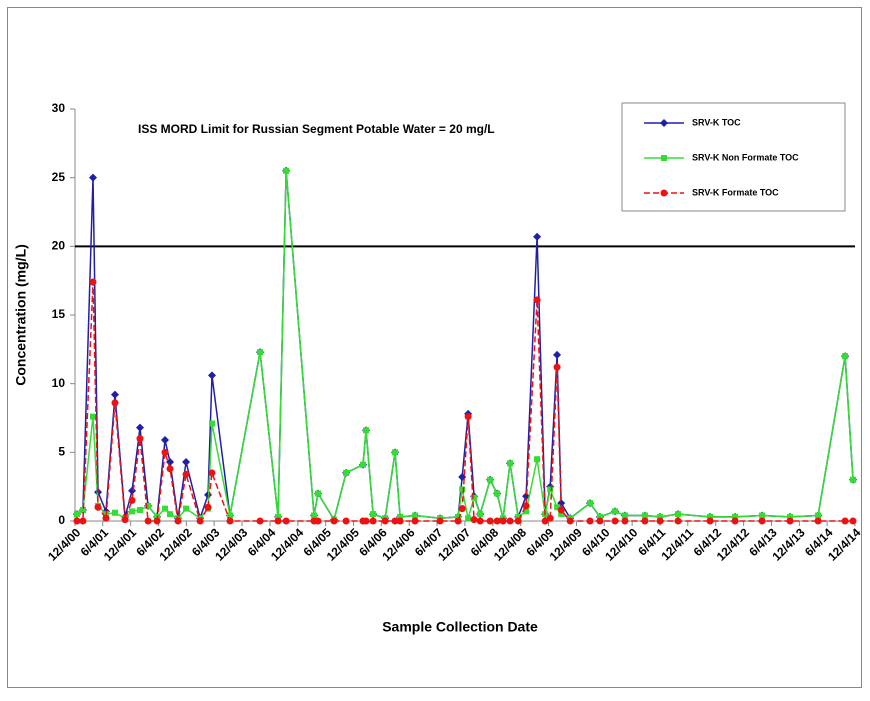 The height and width of the screenshot is (701, 870). I want to click on y-tick-label: 5, so click(61, 452).